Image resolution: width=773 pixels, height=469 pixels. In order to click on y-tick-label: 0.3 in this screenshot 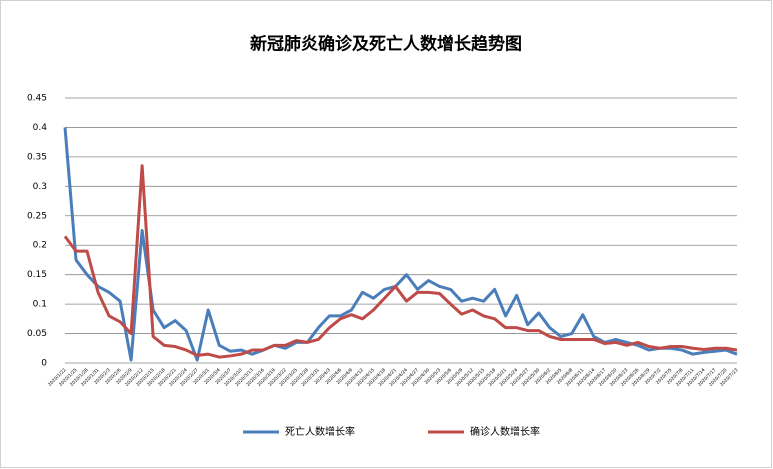, I will do `click(40, 187)`.